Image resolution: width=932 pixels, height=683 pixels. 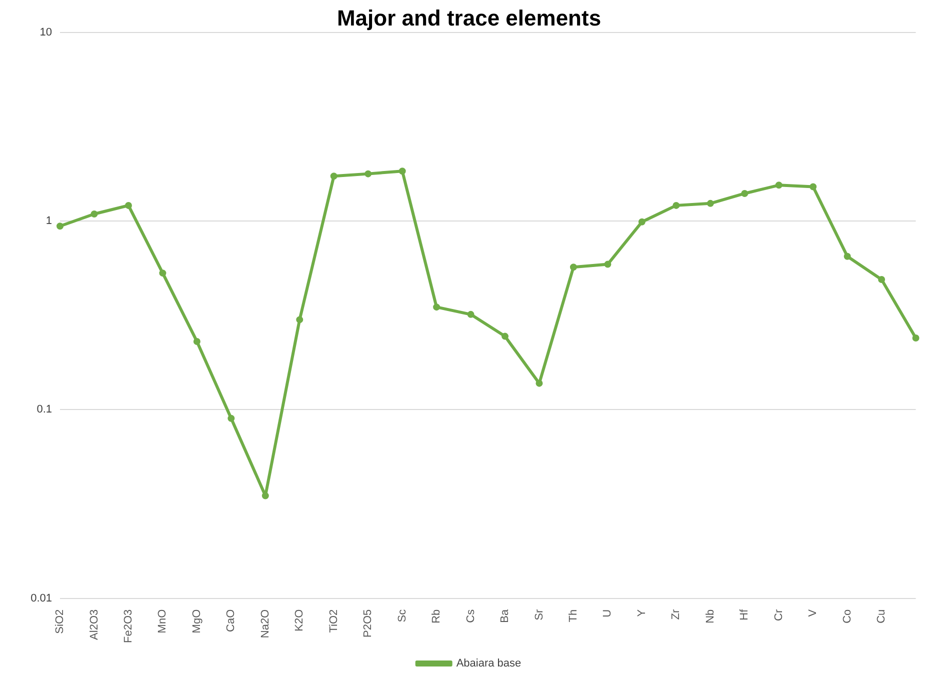 What do you see at coordinates (744, 614) in the screenshot?
I see `x-tick-label: Hf` at bounding box center [744, 614].